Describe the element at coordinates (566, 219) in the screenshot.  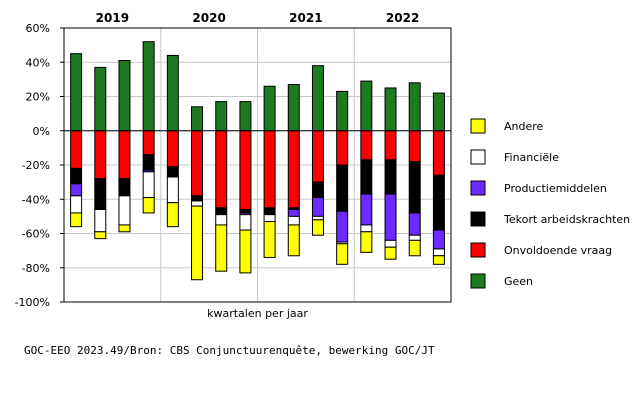
I see `legend-label: Tekort arbeidskrachten` at that location.